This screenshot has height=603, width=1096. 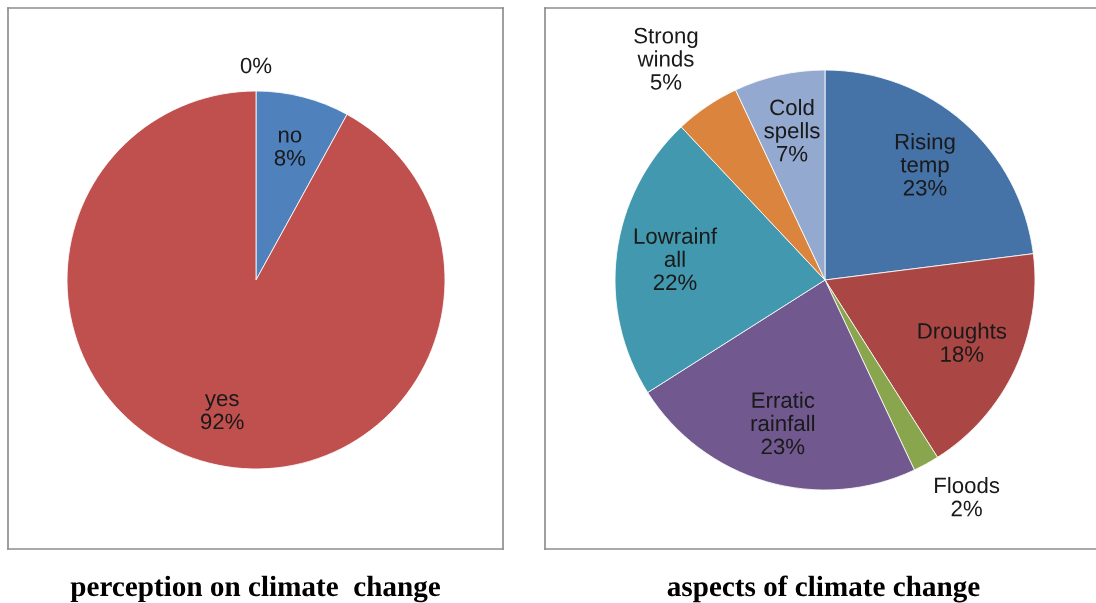 What do you see at coordinates (925, 155) in the screenshot?
I see `slice-label: Rising temp` at bounding box center [925, 155].